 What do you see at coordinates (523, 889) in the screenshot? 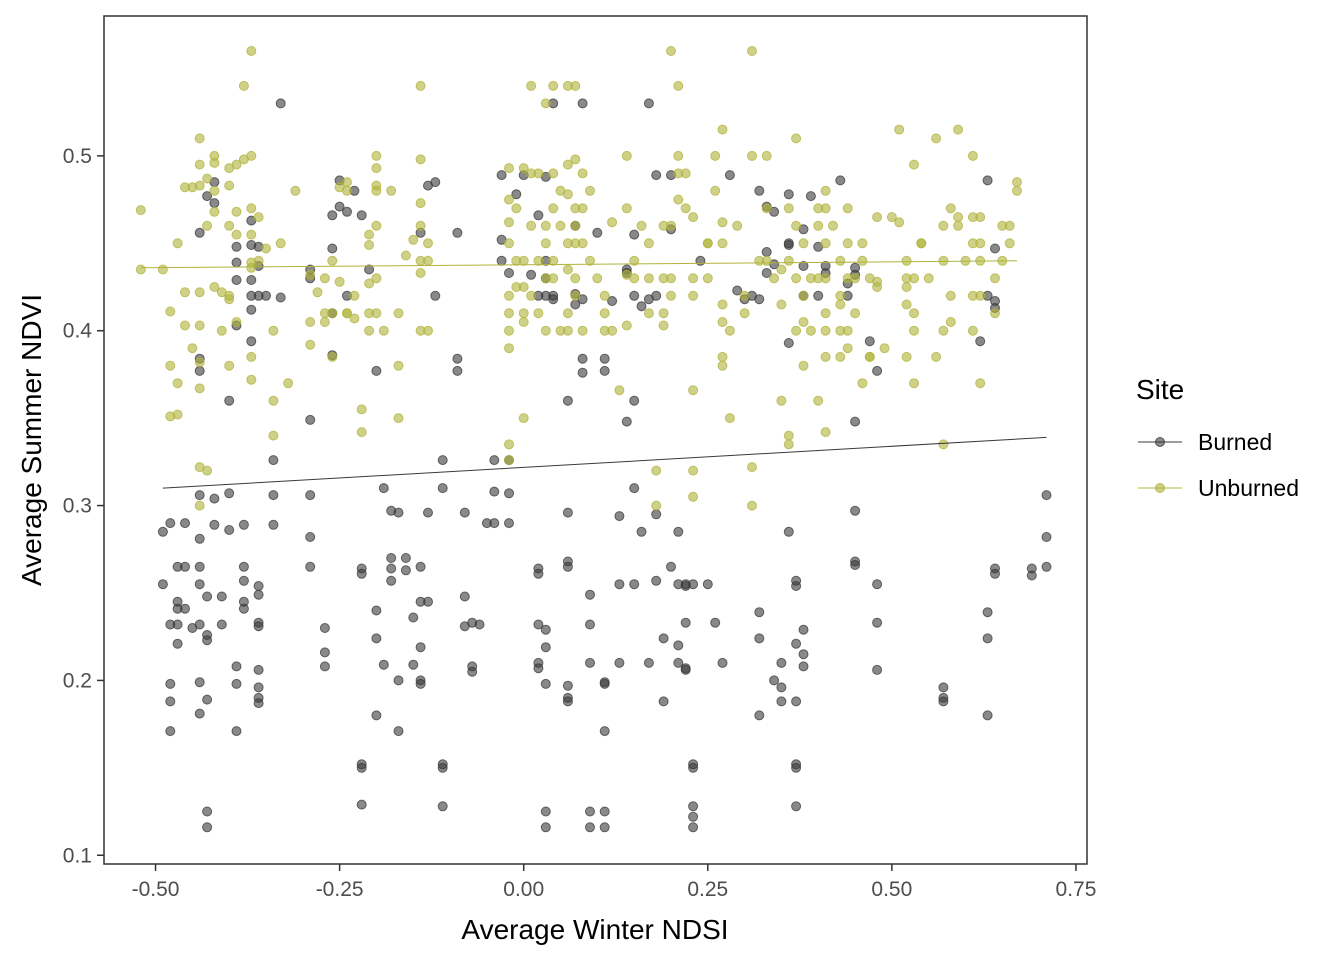
I see `x-tick-label: 0.00` at bounding box center [523, 889].